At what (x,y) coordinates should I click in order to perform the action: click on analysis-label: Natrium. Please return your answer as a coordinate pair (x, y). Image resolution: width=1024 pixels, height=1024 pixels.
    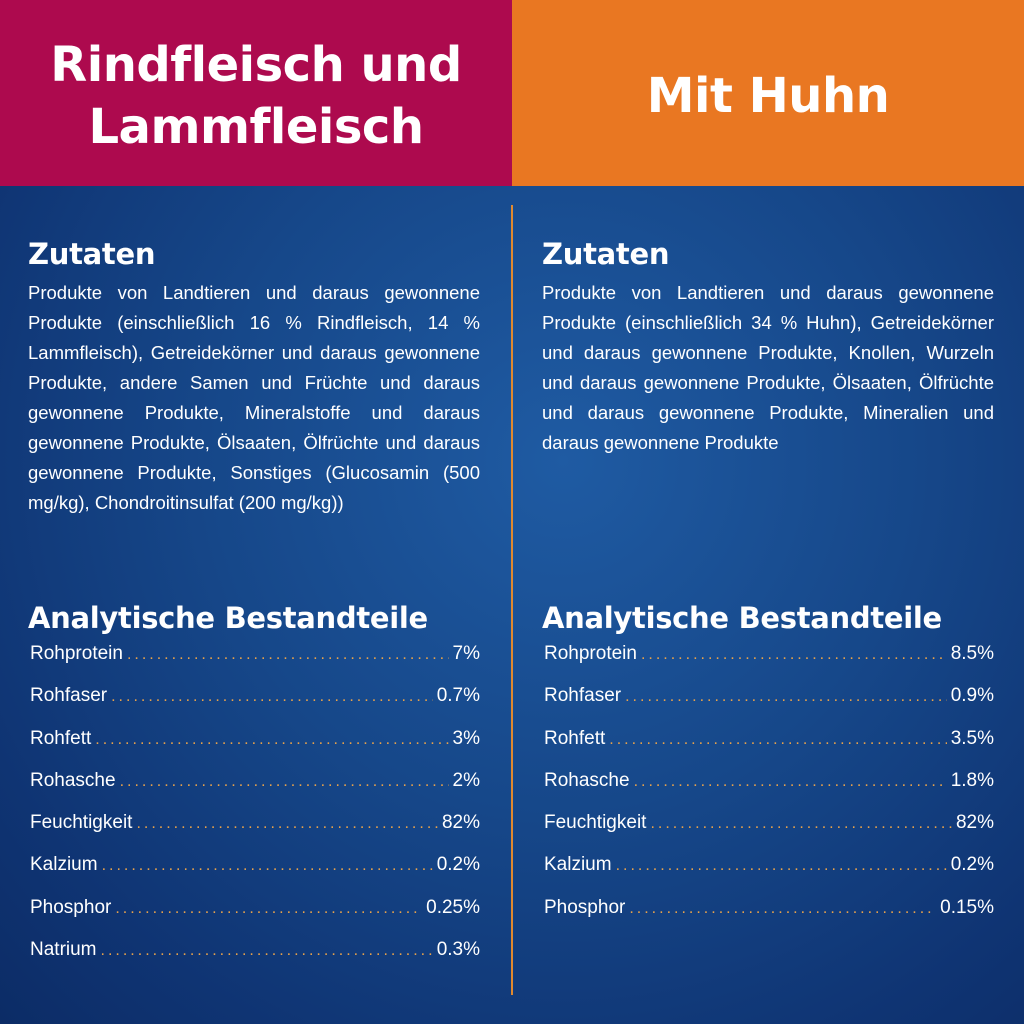
    Looking at the image, I should click on (63, 950).